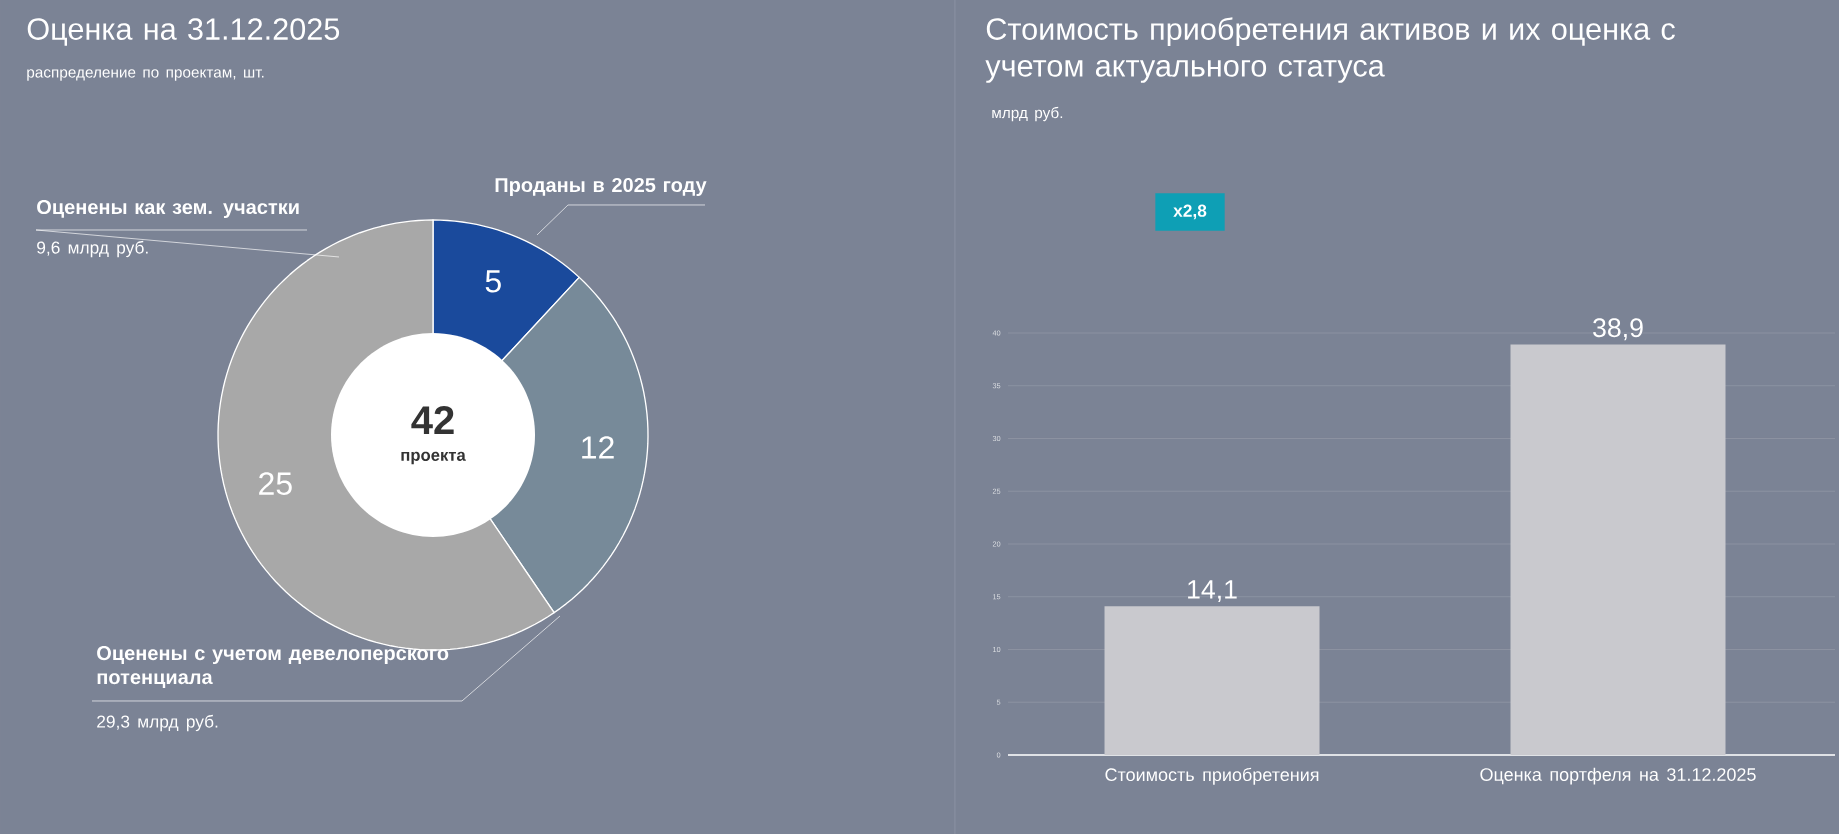  I want to click on chart-title: Стоимость приобретения активов и их оценка с учетом актуального статуса, so click(1330, 50).